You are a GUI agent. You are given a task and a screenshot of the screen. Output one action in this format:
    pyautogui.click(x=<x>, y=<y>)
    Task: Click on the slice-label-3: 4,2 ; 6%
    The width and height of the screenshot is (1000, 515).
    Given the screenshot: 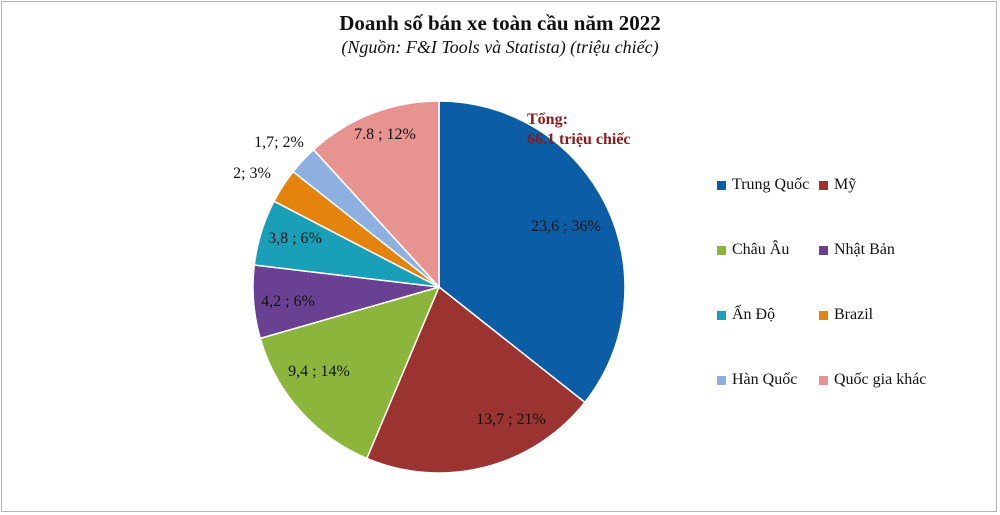 What is the action you would take?
    pyautogui.click(x=288, y=301)
    